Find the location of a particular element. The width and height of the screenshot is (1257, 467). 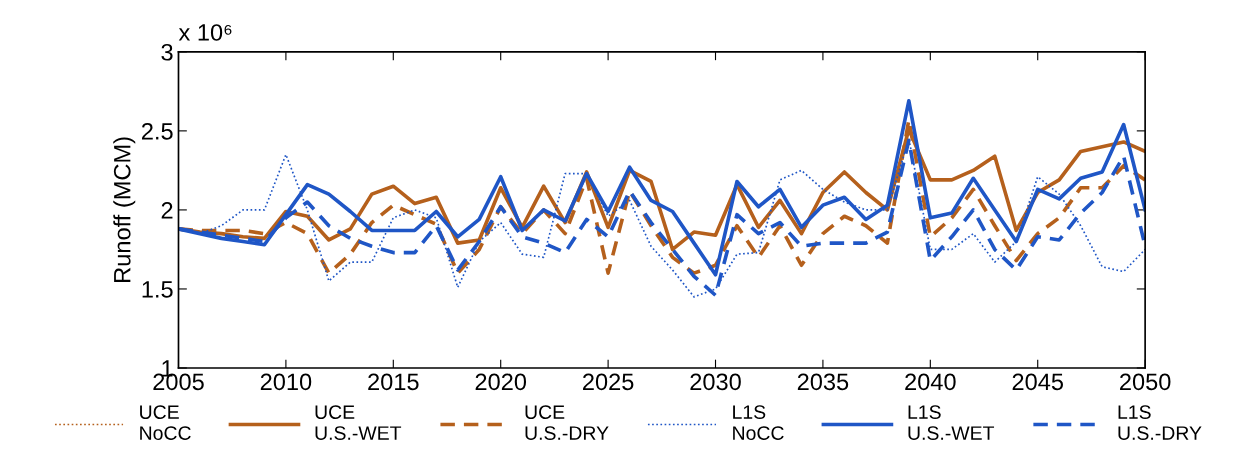

legend-label: UCE U.S.-WET is located at coordinates (358, 422).